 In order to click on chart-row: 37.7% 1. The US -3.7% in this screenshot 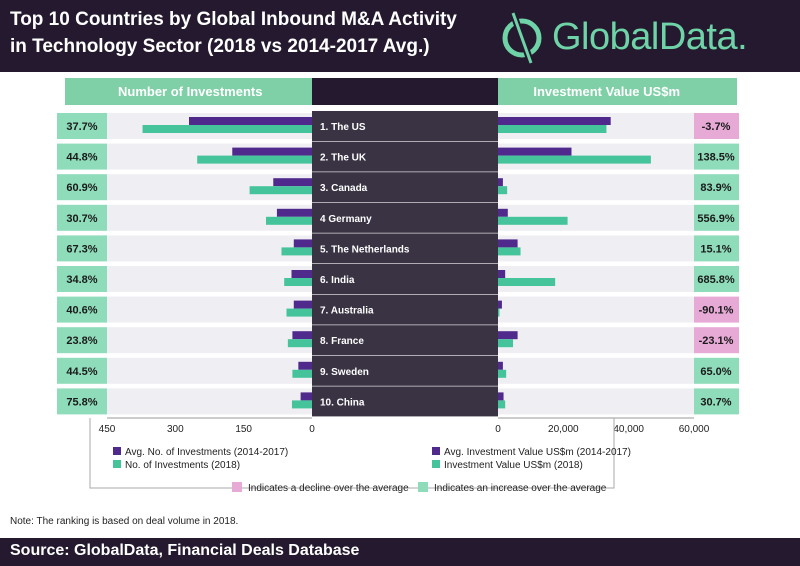, I will do `click(398, 126)`.